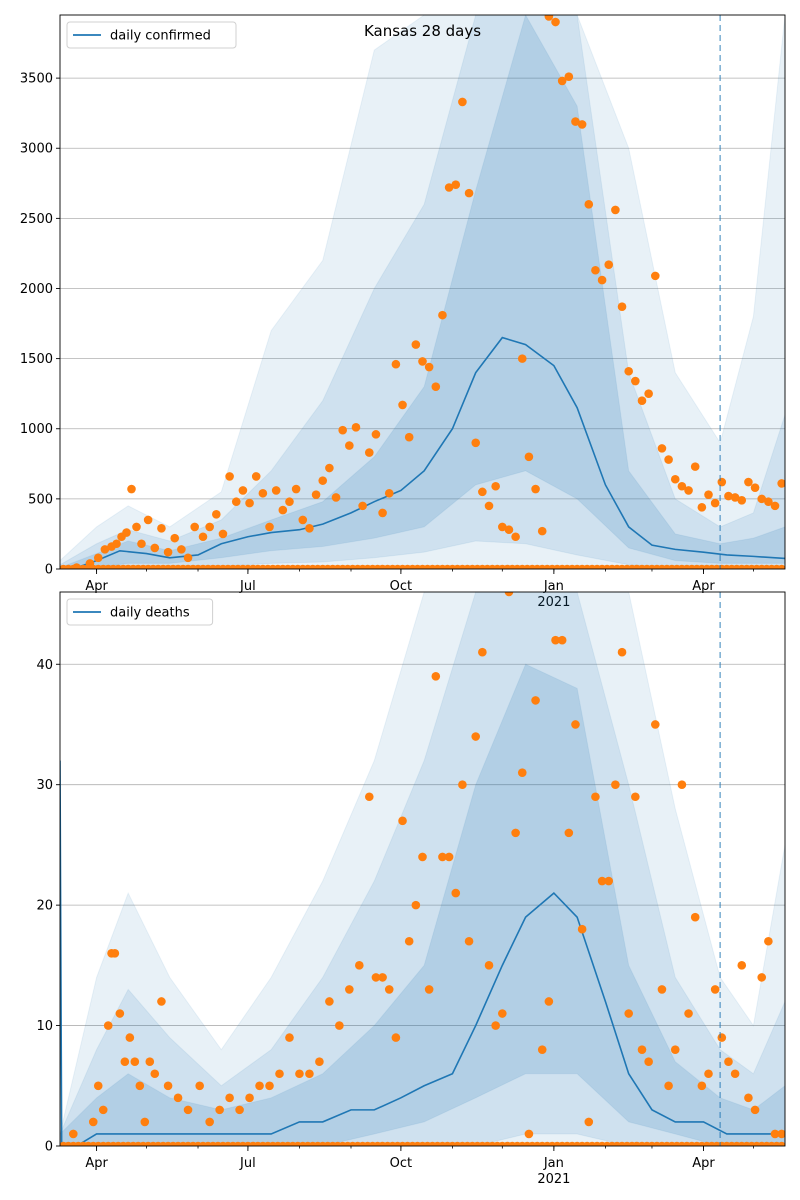 The image size is (800, 1200). What do you see at coordinates (44, 906) in the screenshot?
I see `y-tick-label: 20` at bounding box center [44, 906].